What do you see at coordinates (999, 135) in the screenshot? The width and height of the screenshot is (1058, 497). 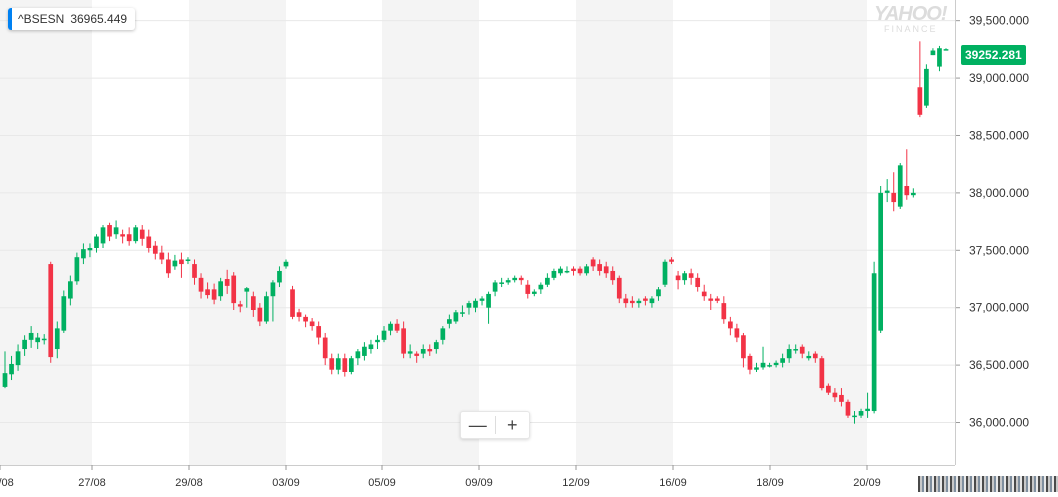 I see `y-tick-label: 38,500.000` at bounding box center [999, 135].